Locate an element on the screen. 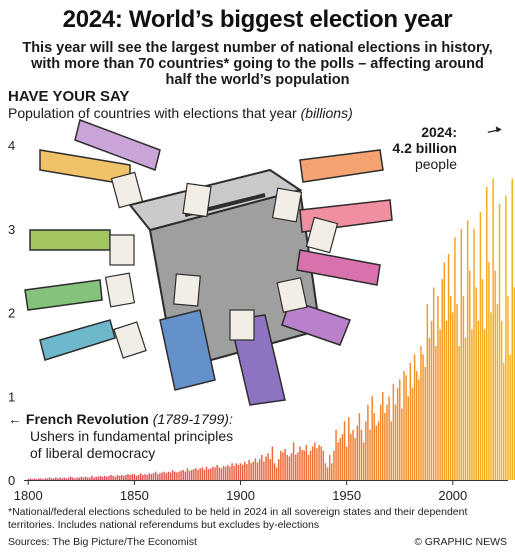  section-heading: HAVE YOUR SAY is located at coordinates (69, 96).